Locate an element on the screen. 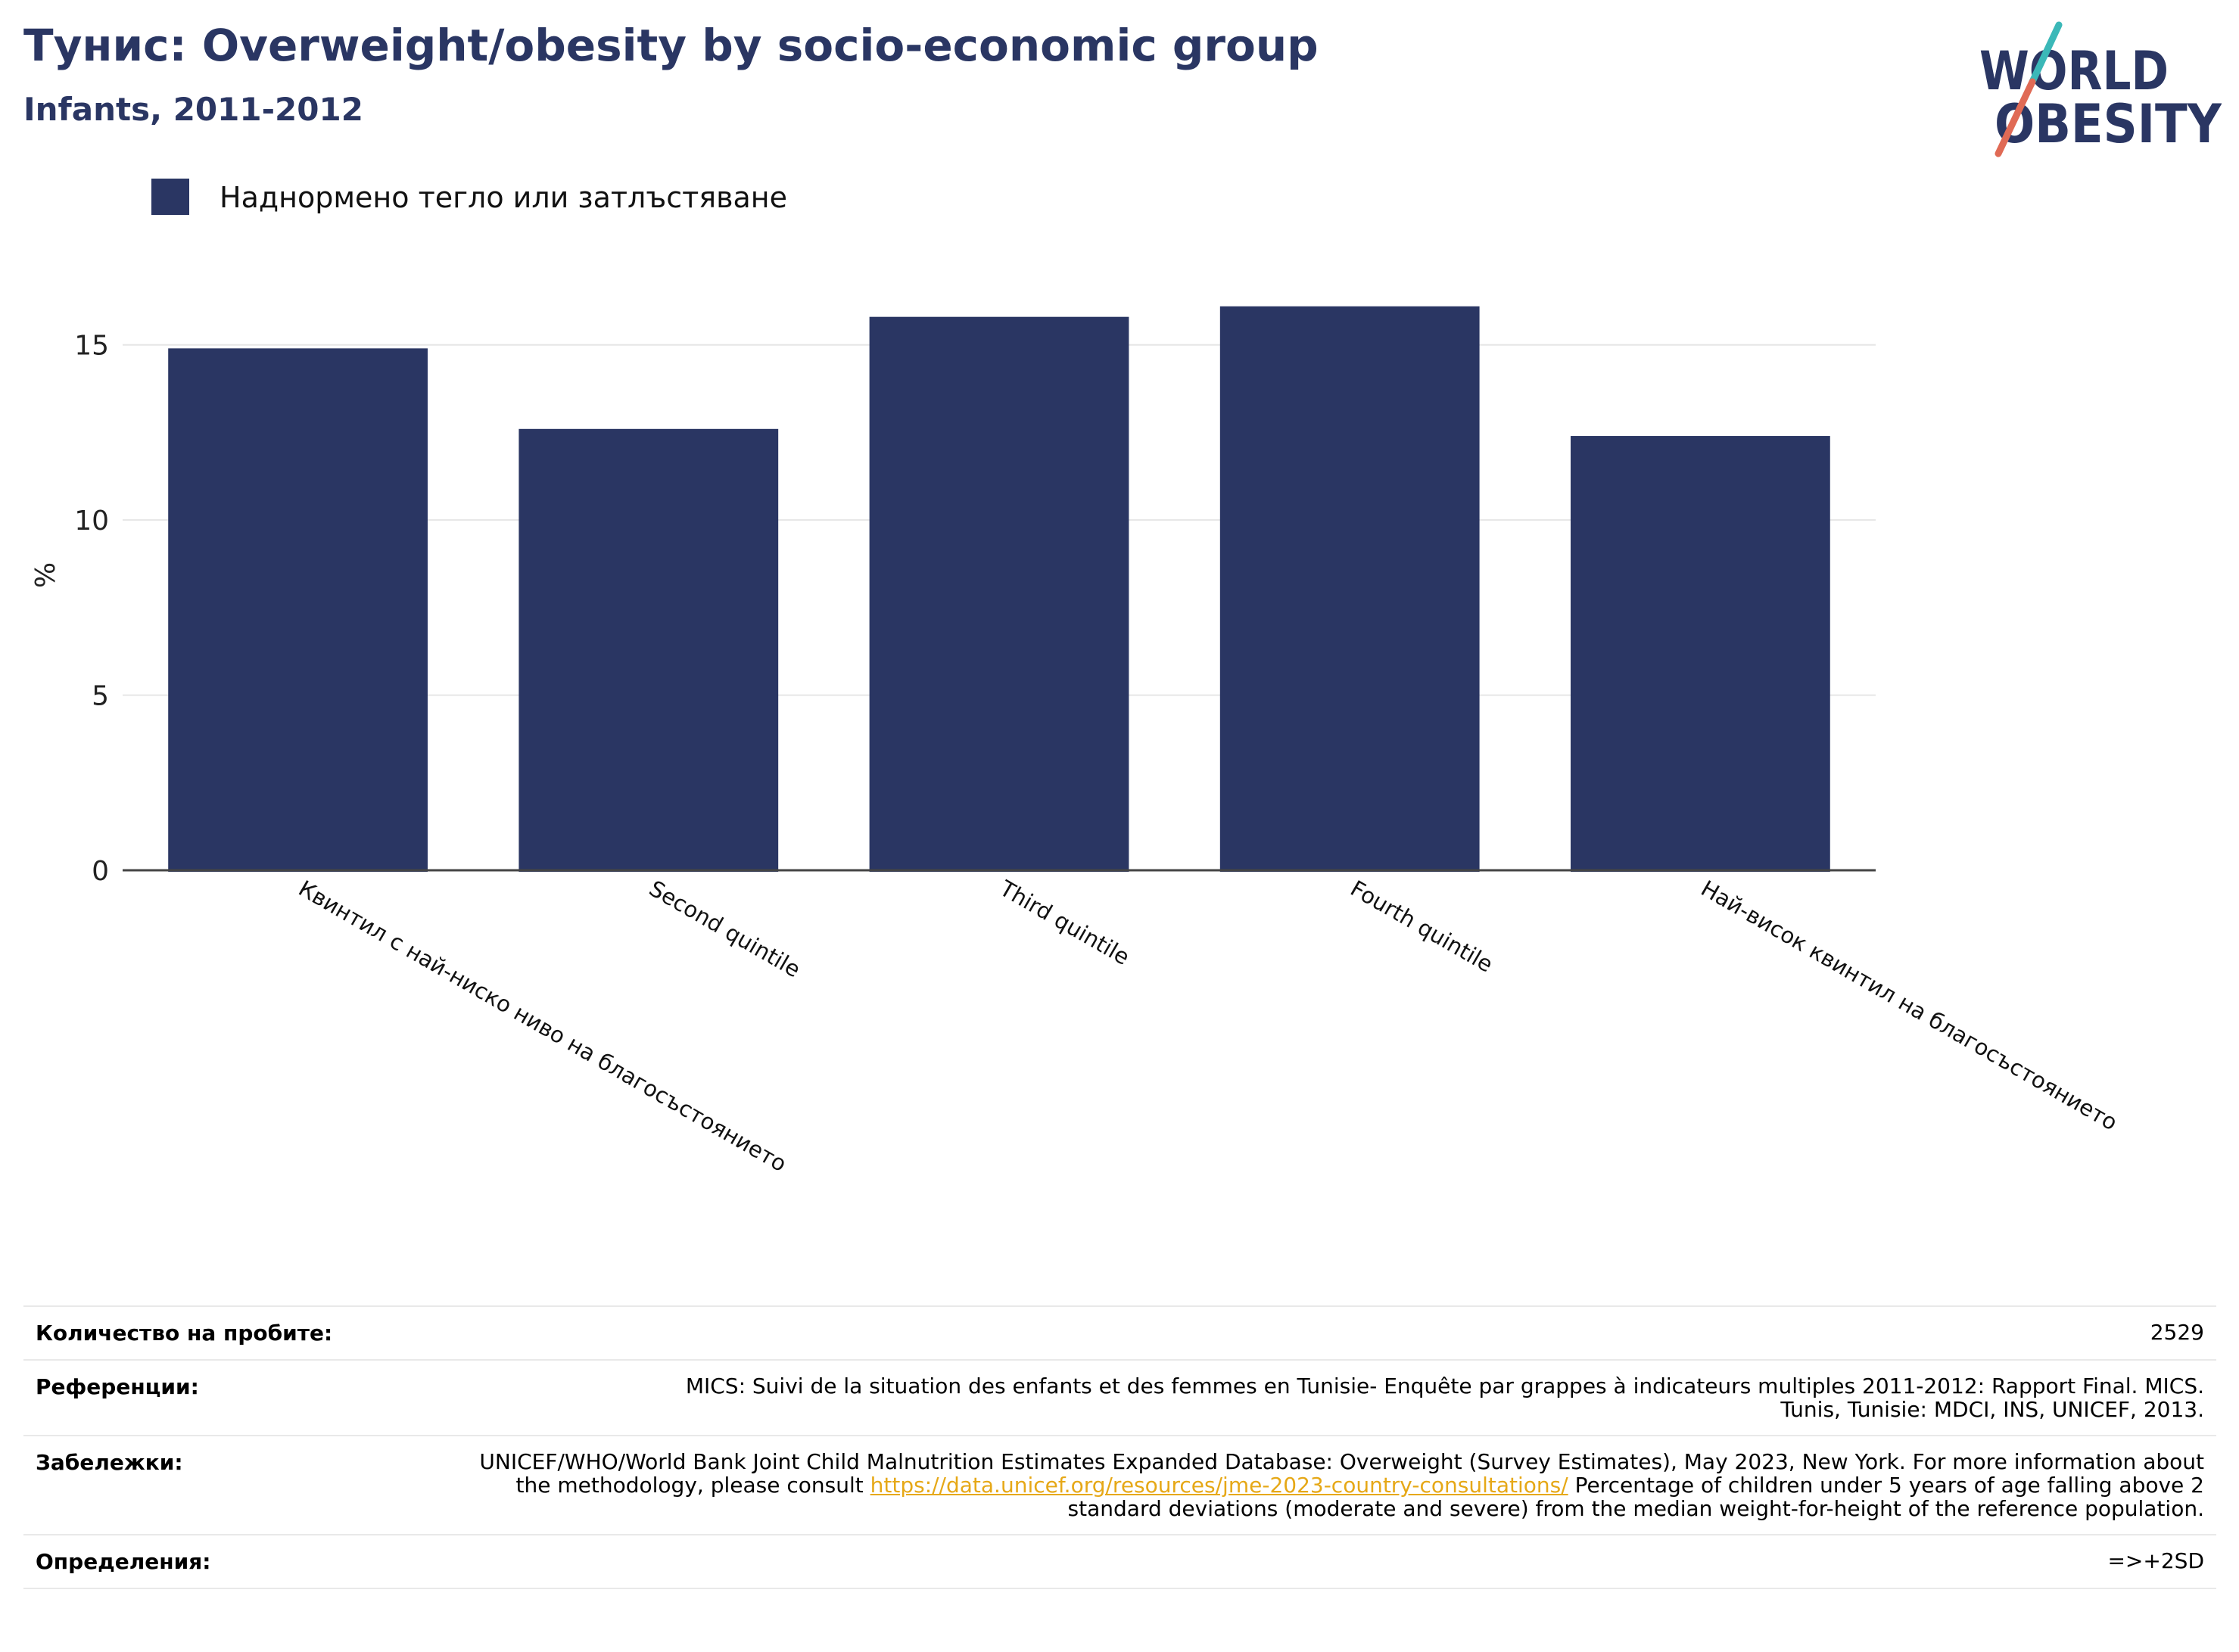 This screenshot has height=1652, width=2239. x-tick-label: Second quintile is located at coordinates (725, 929).